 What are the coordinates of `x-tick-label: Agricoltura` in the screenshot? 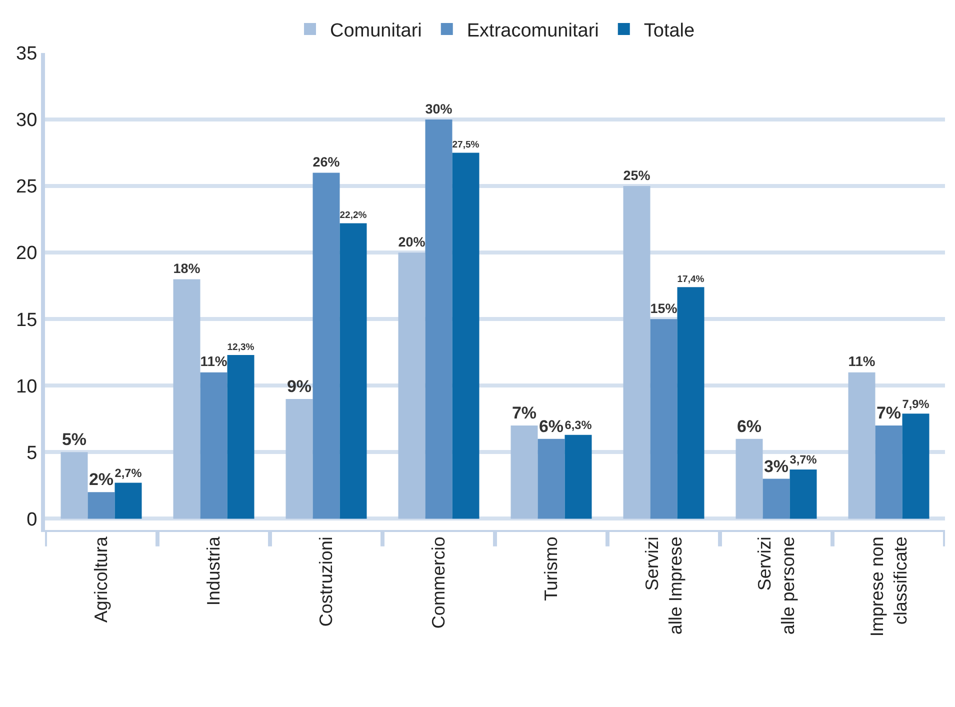 It's located at (101, 579).